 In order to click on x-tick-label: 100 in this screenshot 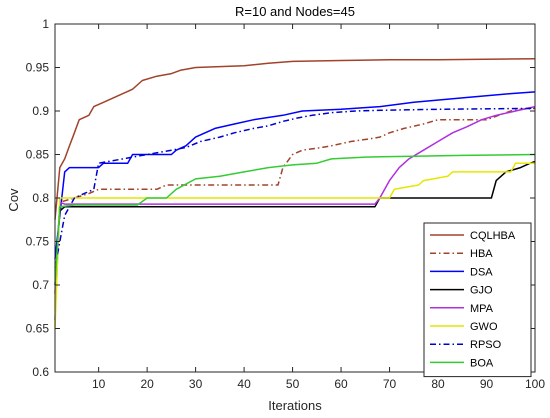, I will do `click(535, 384)`.